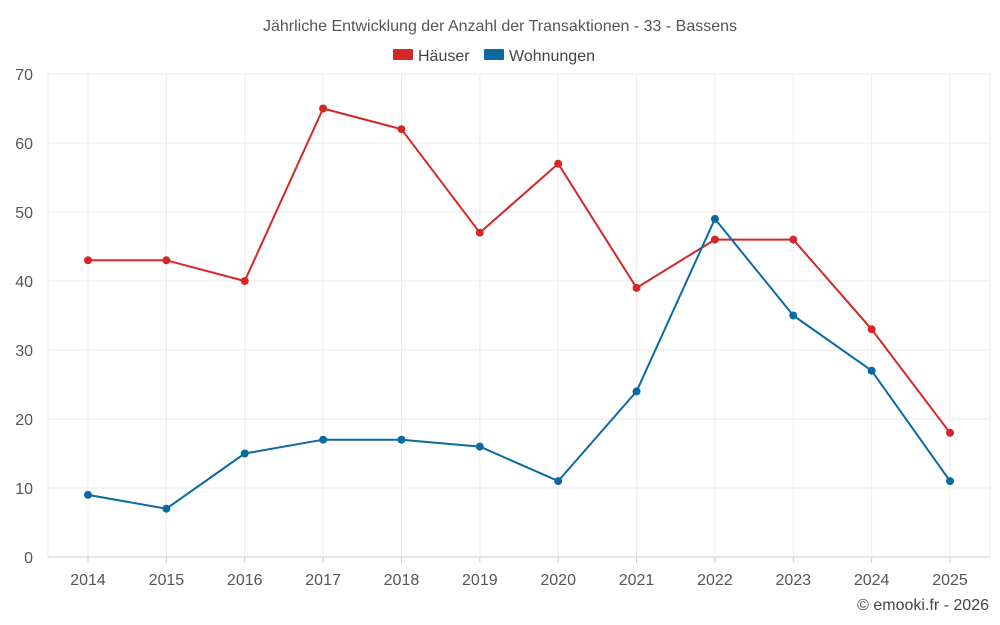  Describe the element at coordinates (24, 351) in the screenshot. I see `y-tick-label: 30` at that location.